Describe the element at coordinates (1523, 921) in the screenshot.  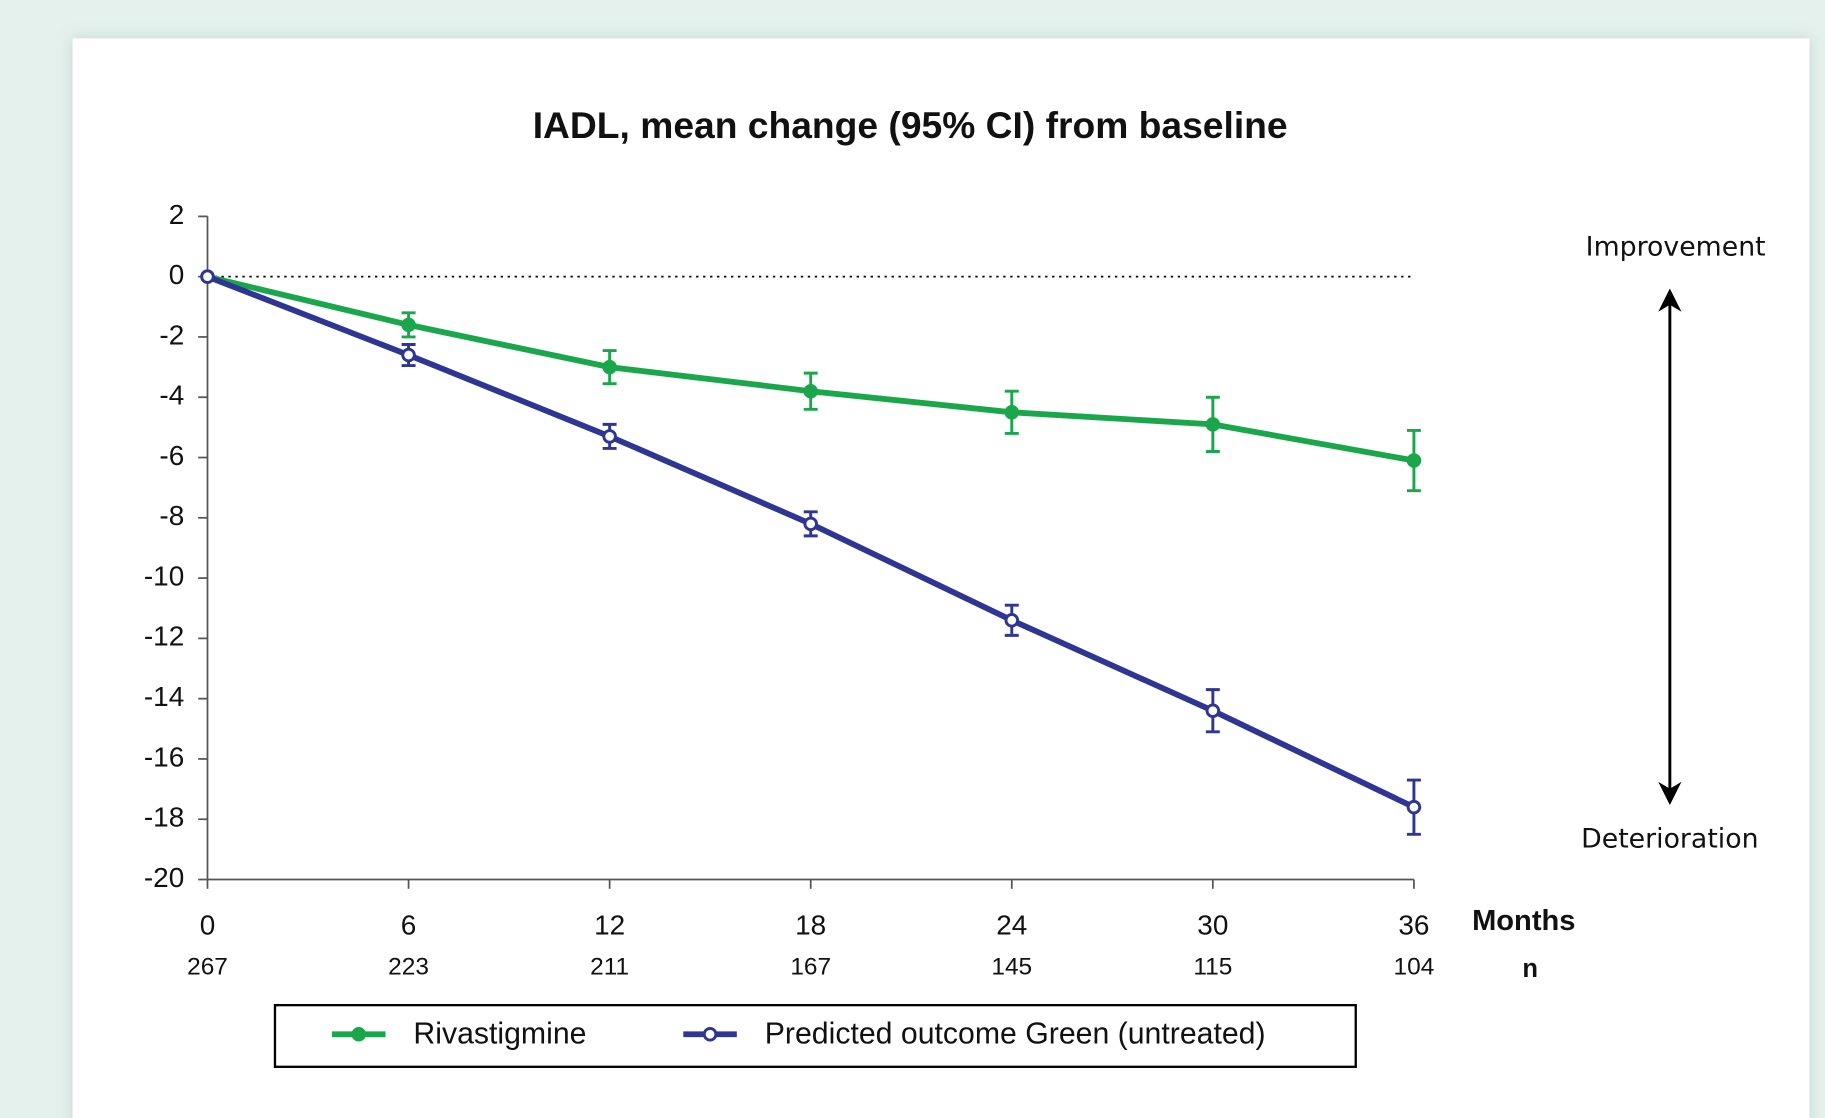
I see `x-axis-label: Months` at that location.